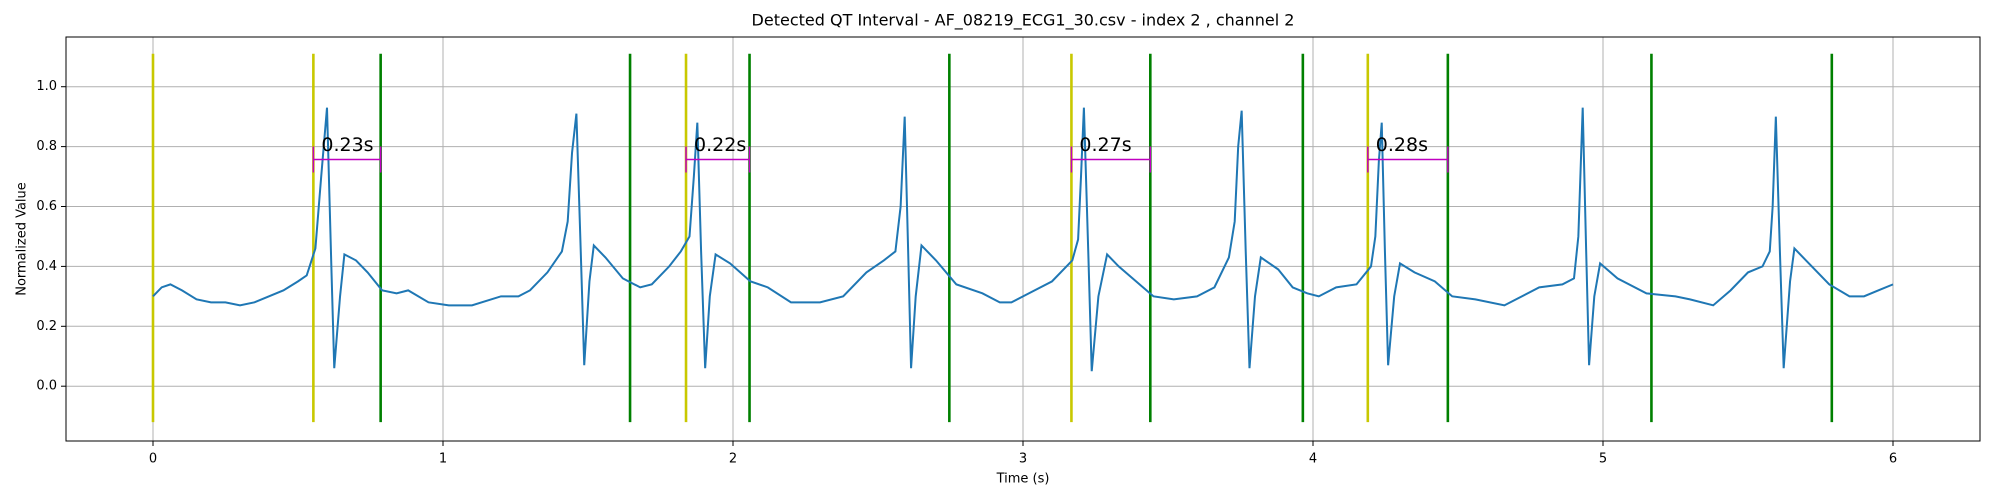  Describe the element at coordinates (1893, 459) in the screenshot. I see `x-tick-label: 6` at that location.